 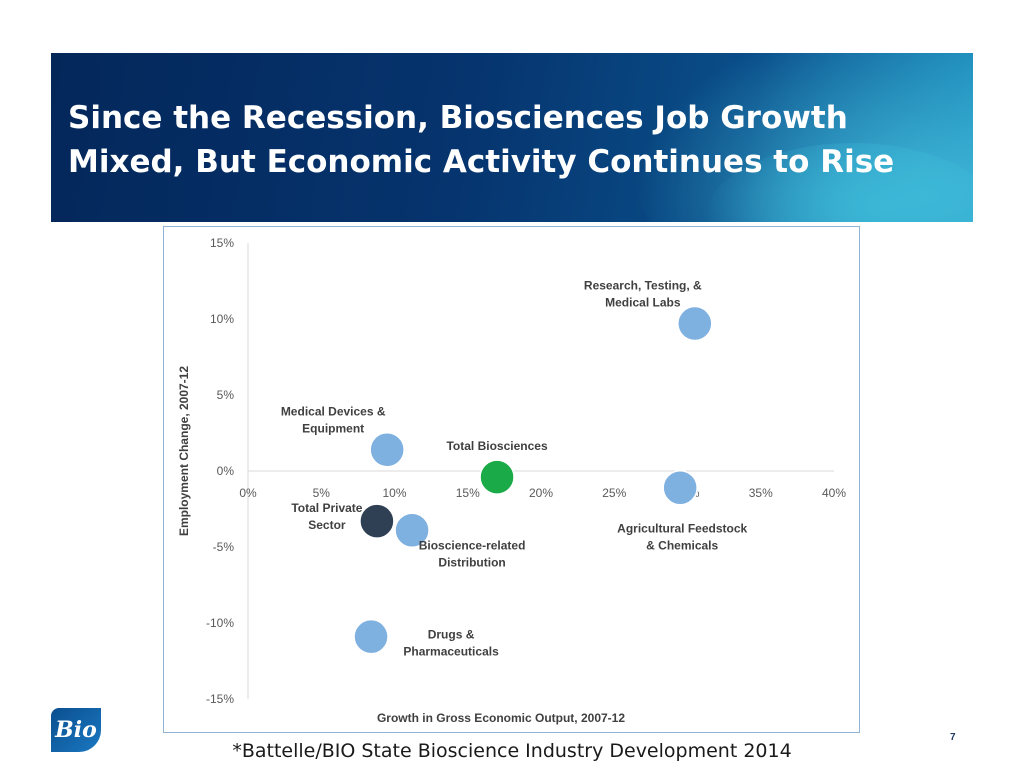 What do you see at coordinates (682, 546) in the screenshot?
I see `data-label-line: & Chemicals` at bounding box center [682, 546].